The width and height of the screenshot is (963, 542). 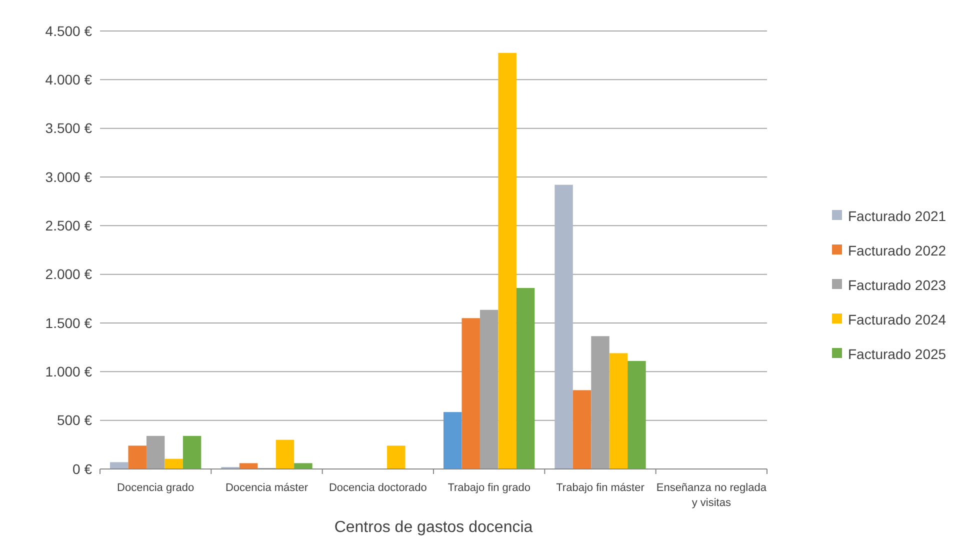 I want to click on legend-label: Facturado 2021, so click(x=897, y=216).